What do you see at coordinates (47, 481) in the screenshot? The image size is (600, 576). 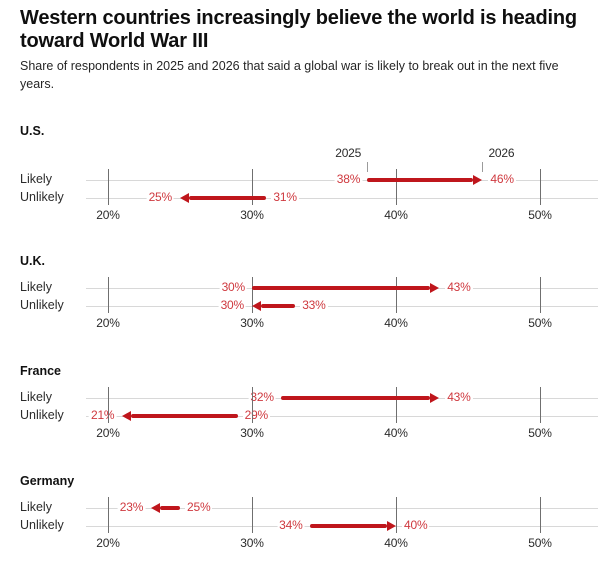 I see `country-label: Germany` at bounding box center [47, 481].